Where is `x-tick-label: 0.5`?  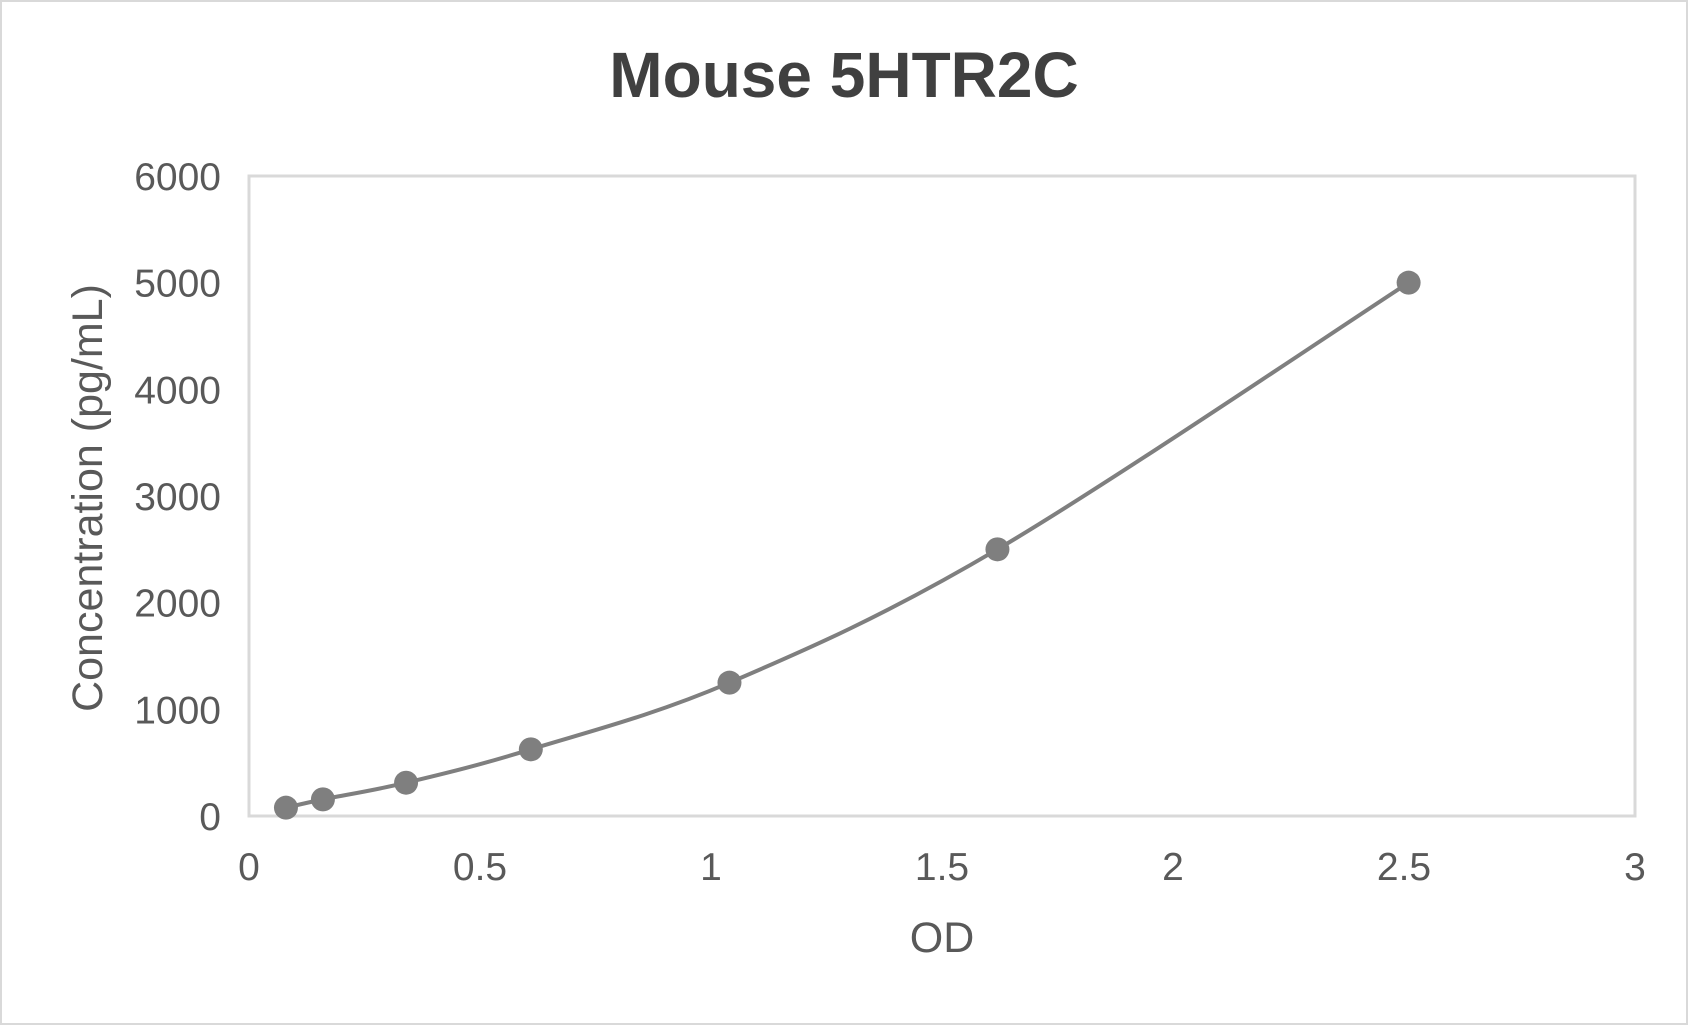
x-tick-label: 0.5 is located at coordinates (480, 867).